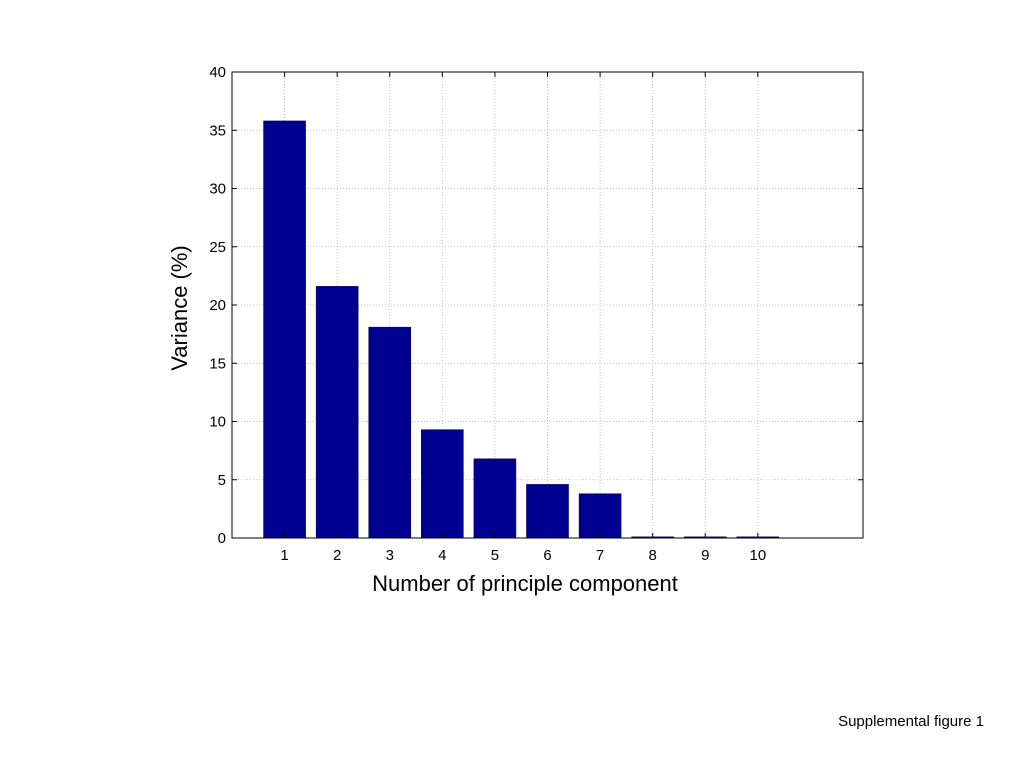  Describe the element at coordinates (284, 555) in the screenshot. I see `x-tick-label: 1` at that location.